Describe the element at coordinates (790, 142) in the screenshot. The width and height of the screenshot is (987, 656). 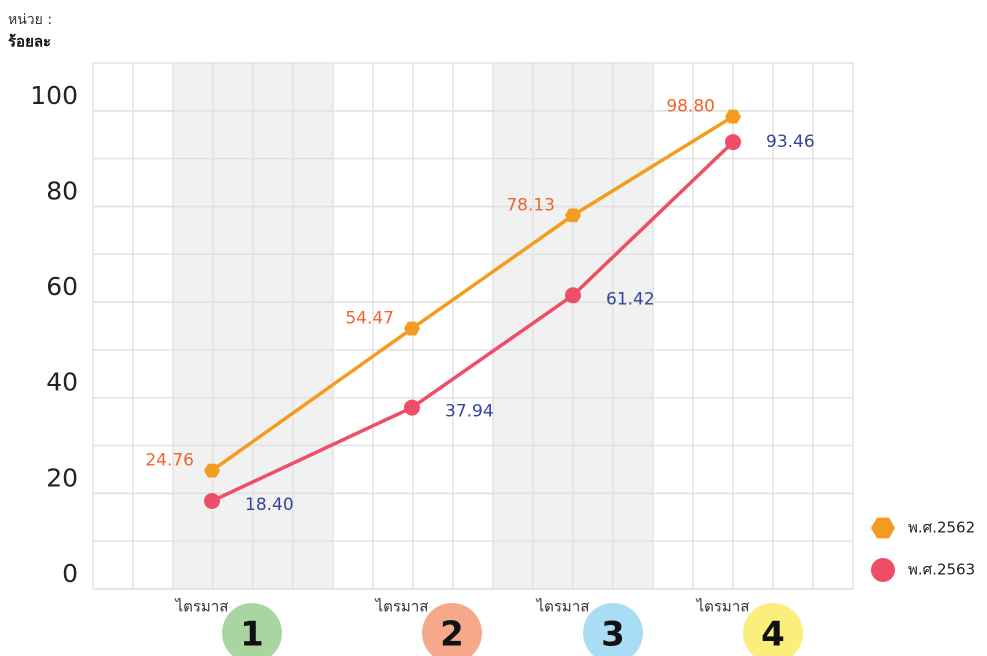
I see `value-label: 93.46` at that location.